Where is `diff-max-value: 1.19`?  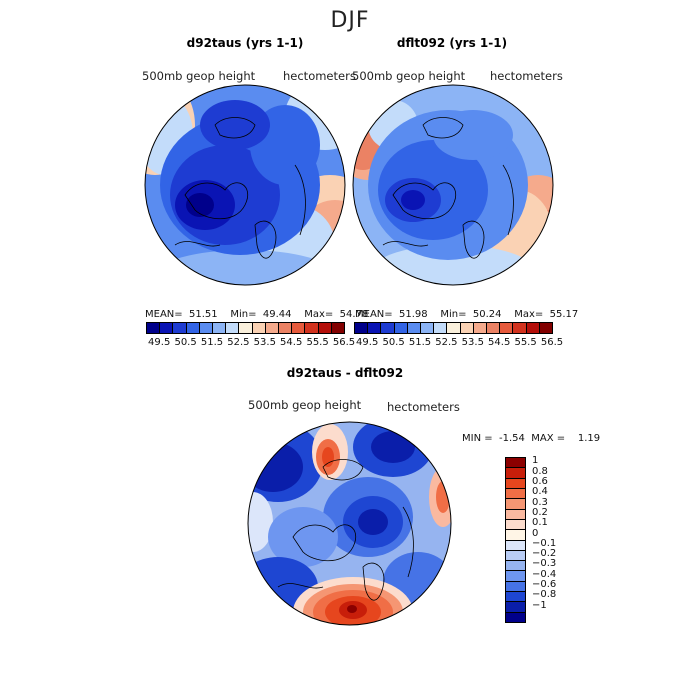
diff-max-value: 1.19 is located at coordinates (589, 438).